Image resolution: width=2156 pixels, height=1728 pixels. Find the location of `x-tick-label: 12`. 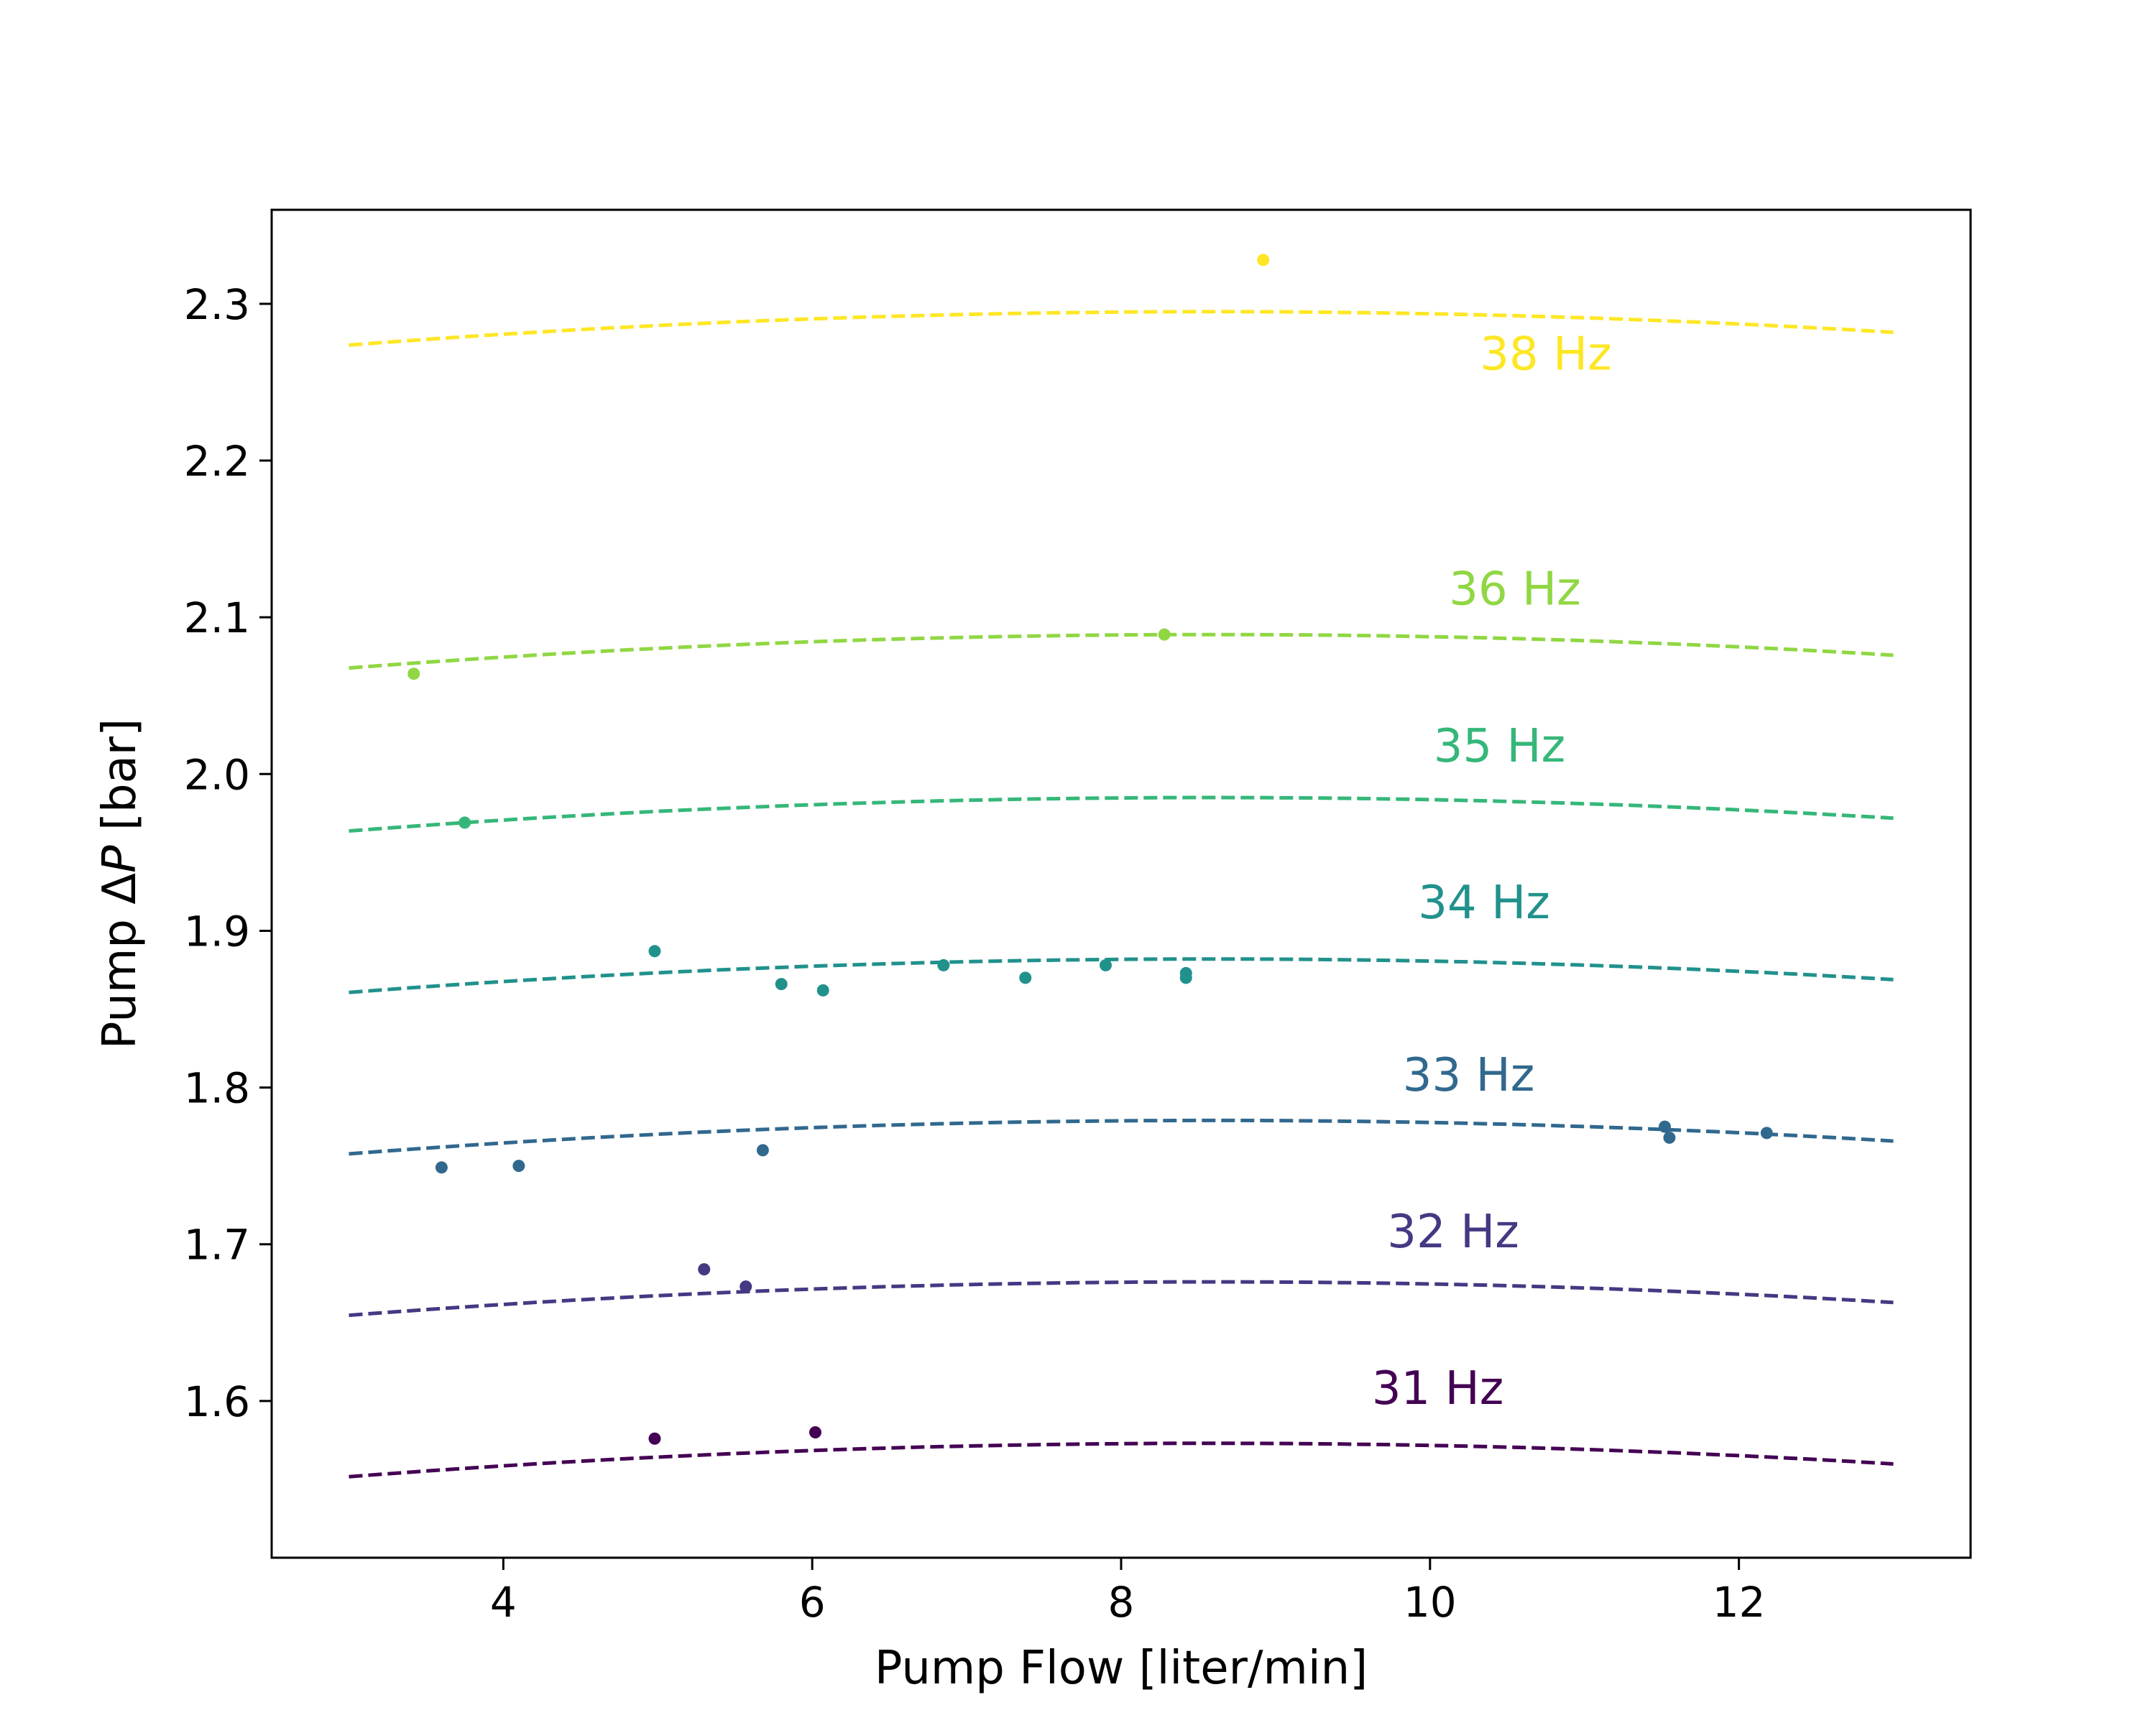

x-tick-label: 12 is located at coordinates (1739, 1603).